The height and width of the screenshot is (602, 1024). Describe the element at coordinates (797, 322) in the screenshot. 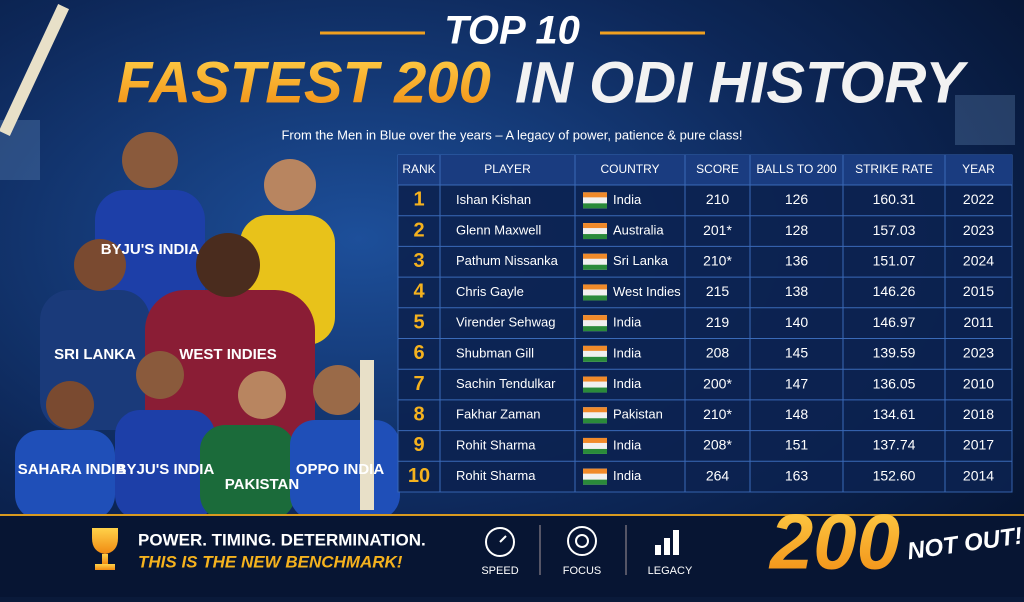

I see `cell: 140` at that location.